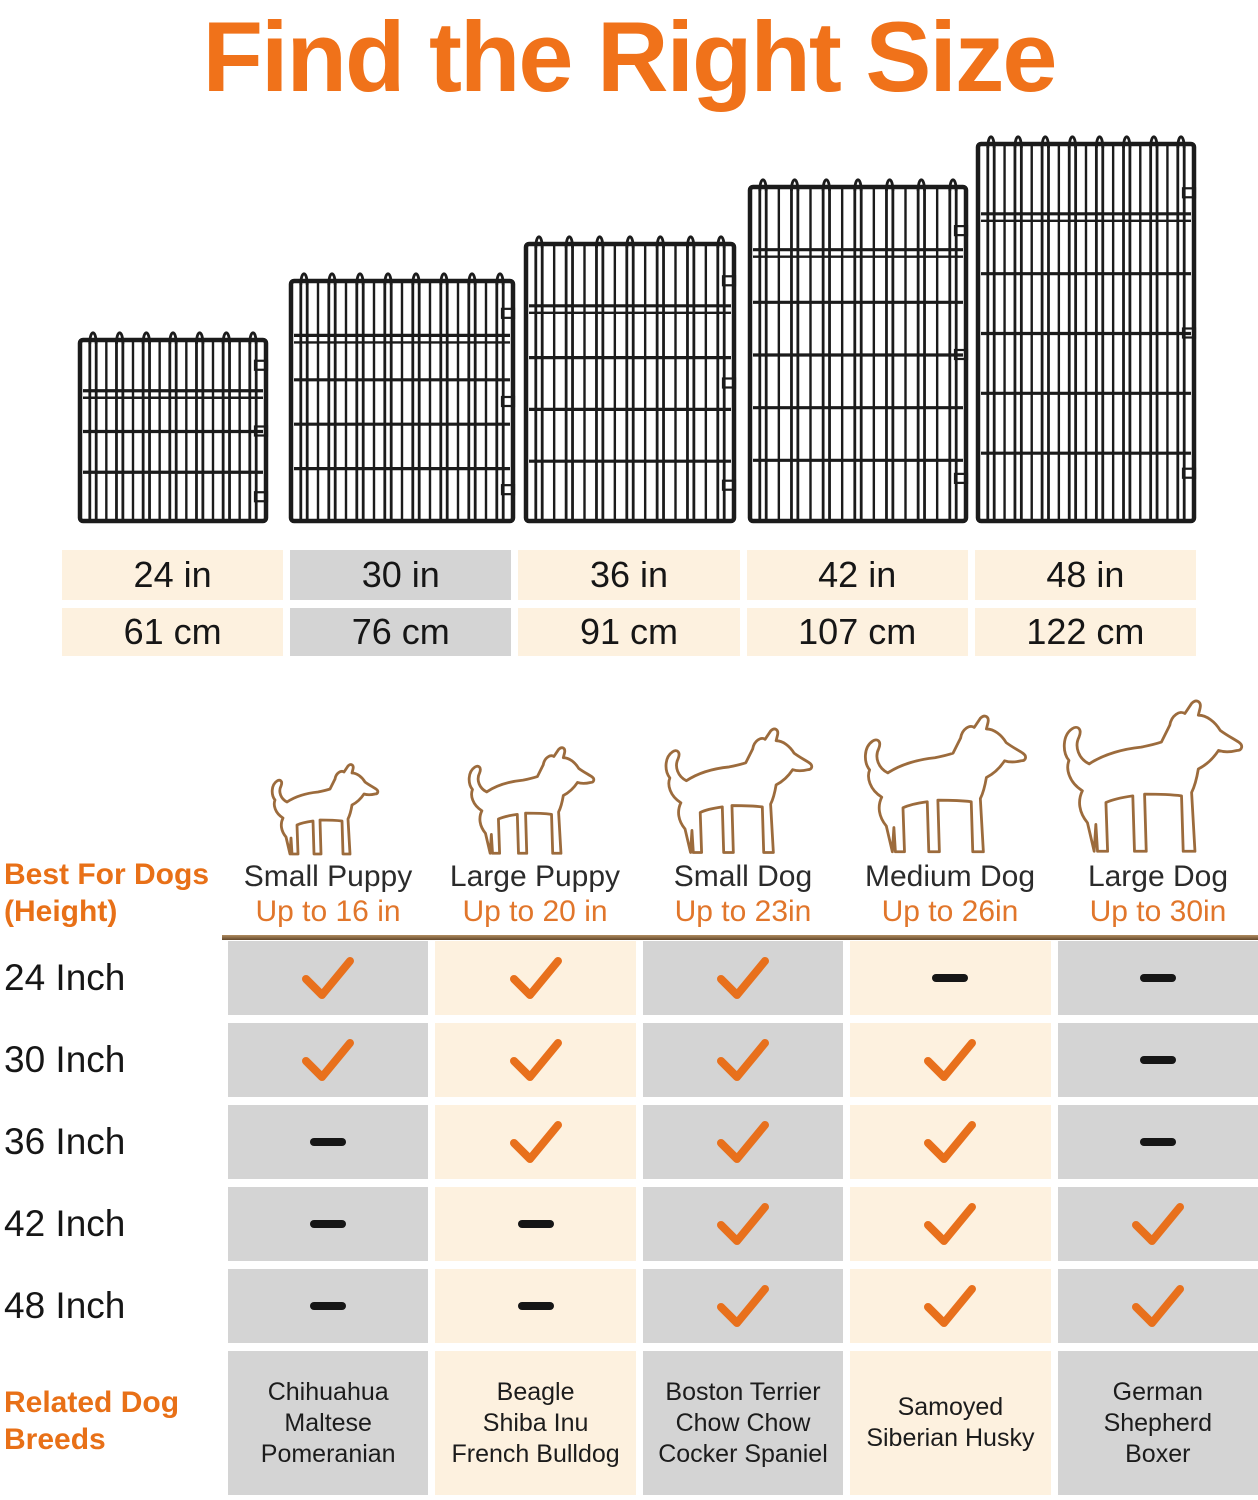 Image resolution: width=1258 pixels, height=1500 pixels. I want to click on column-header-small-puppy: Small Puppy Up to 16 in, so click(328, 895).